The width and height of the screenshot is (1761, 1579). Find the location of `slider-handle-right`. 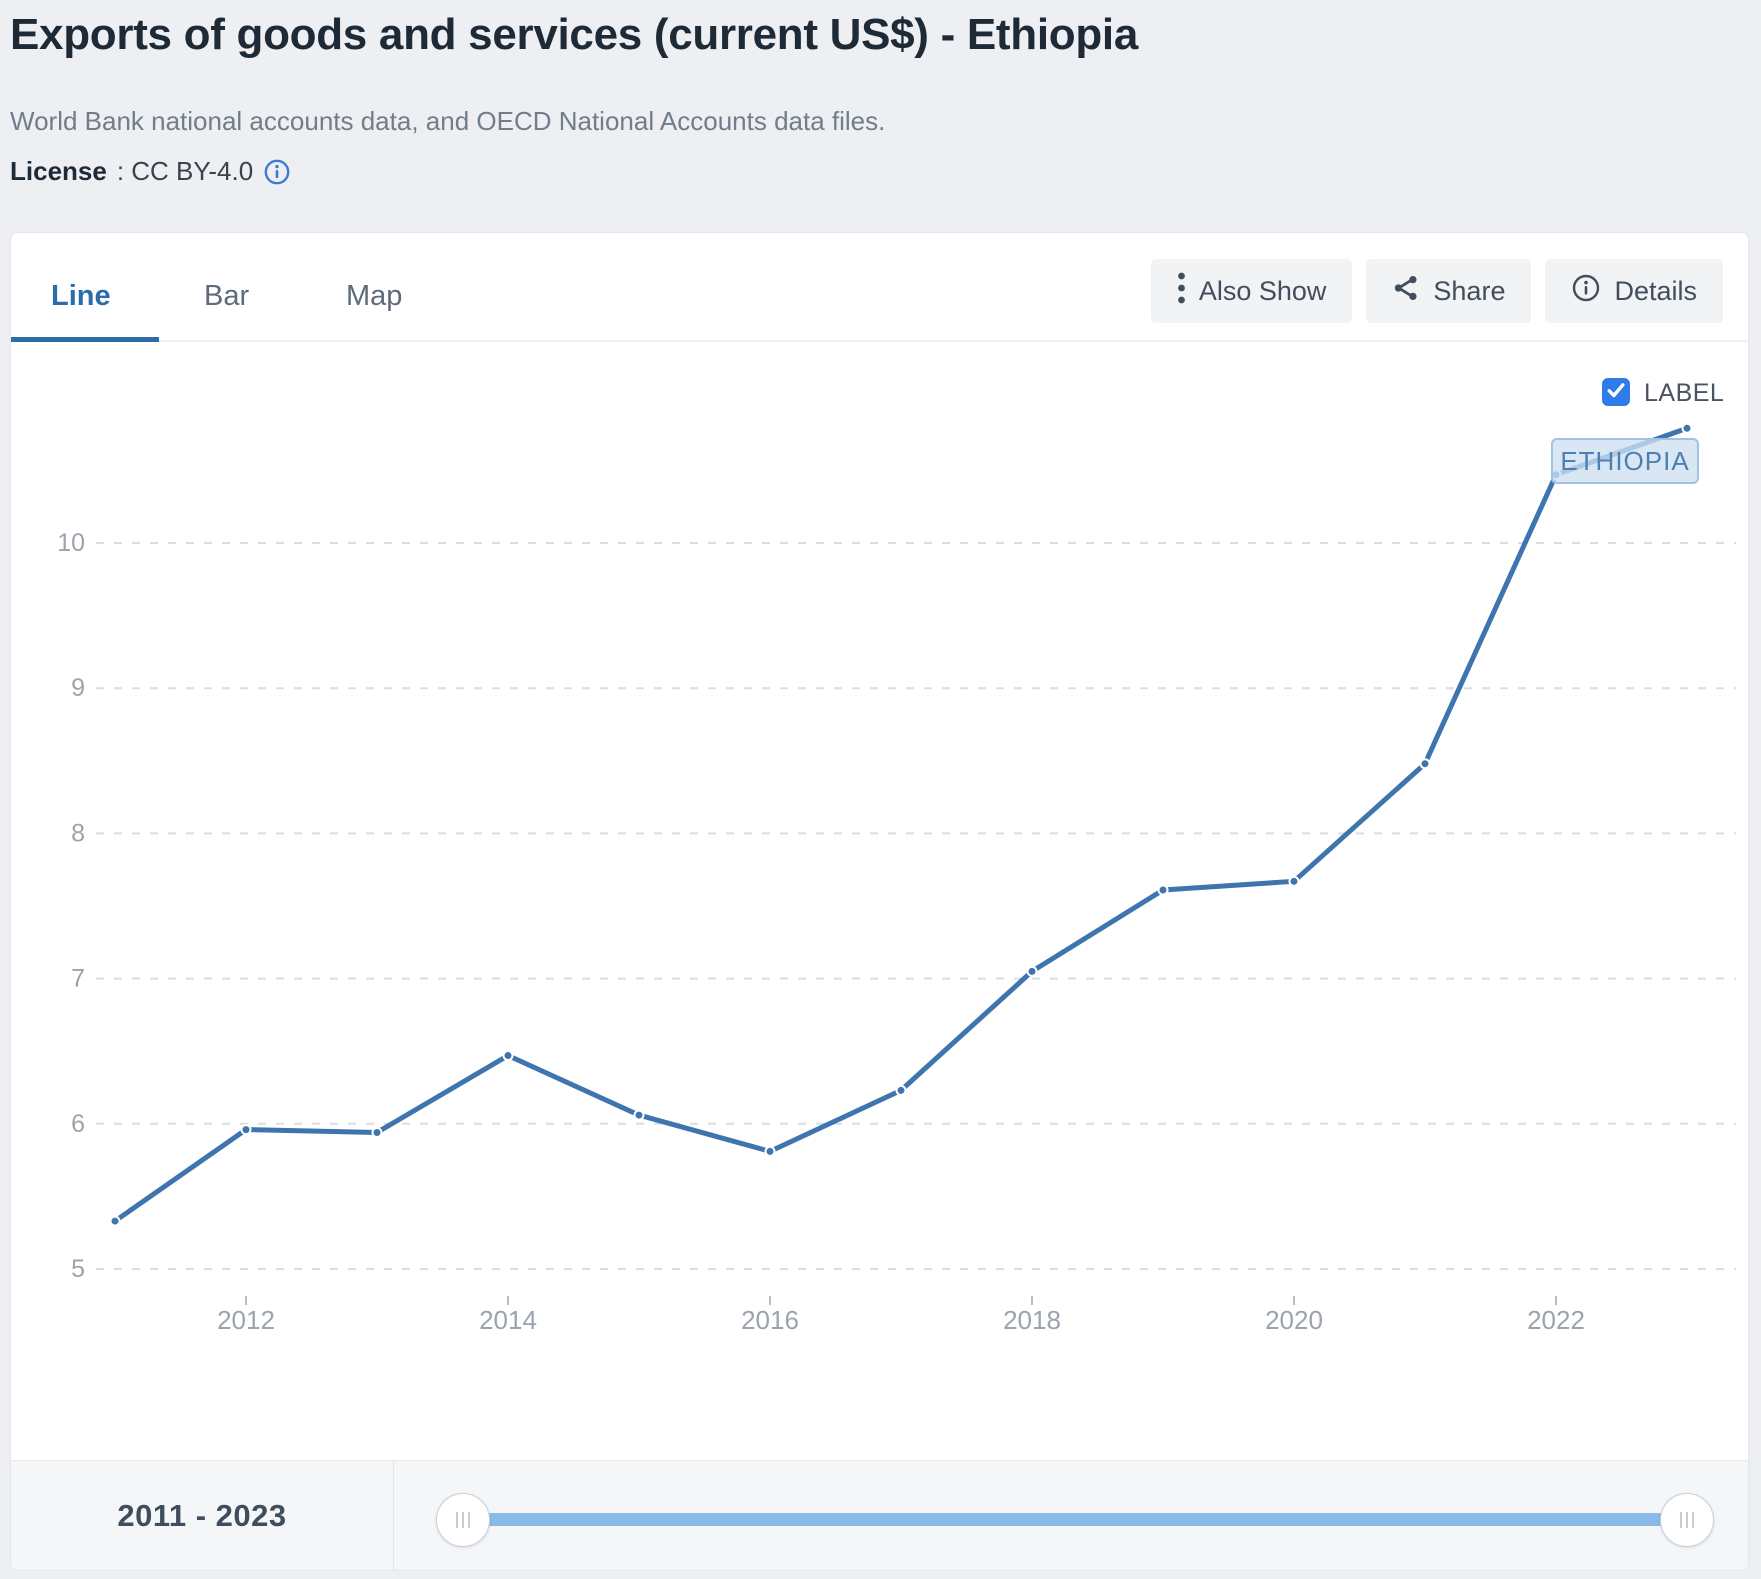

slider-handle-right is located at coordinates (1687, 1520).